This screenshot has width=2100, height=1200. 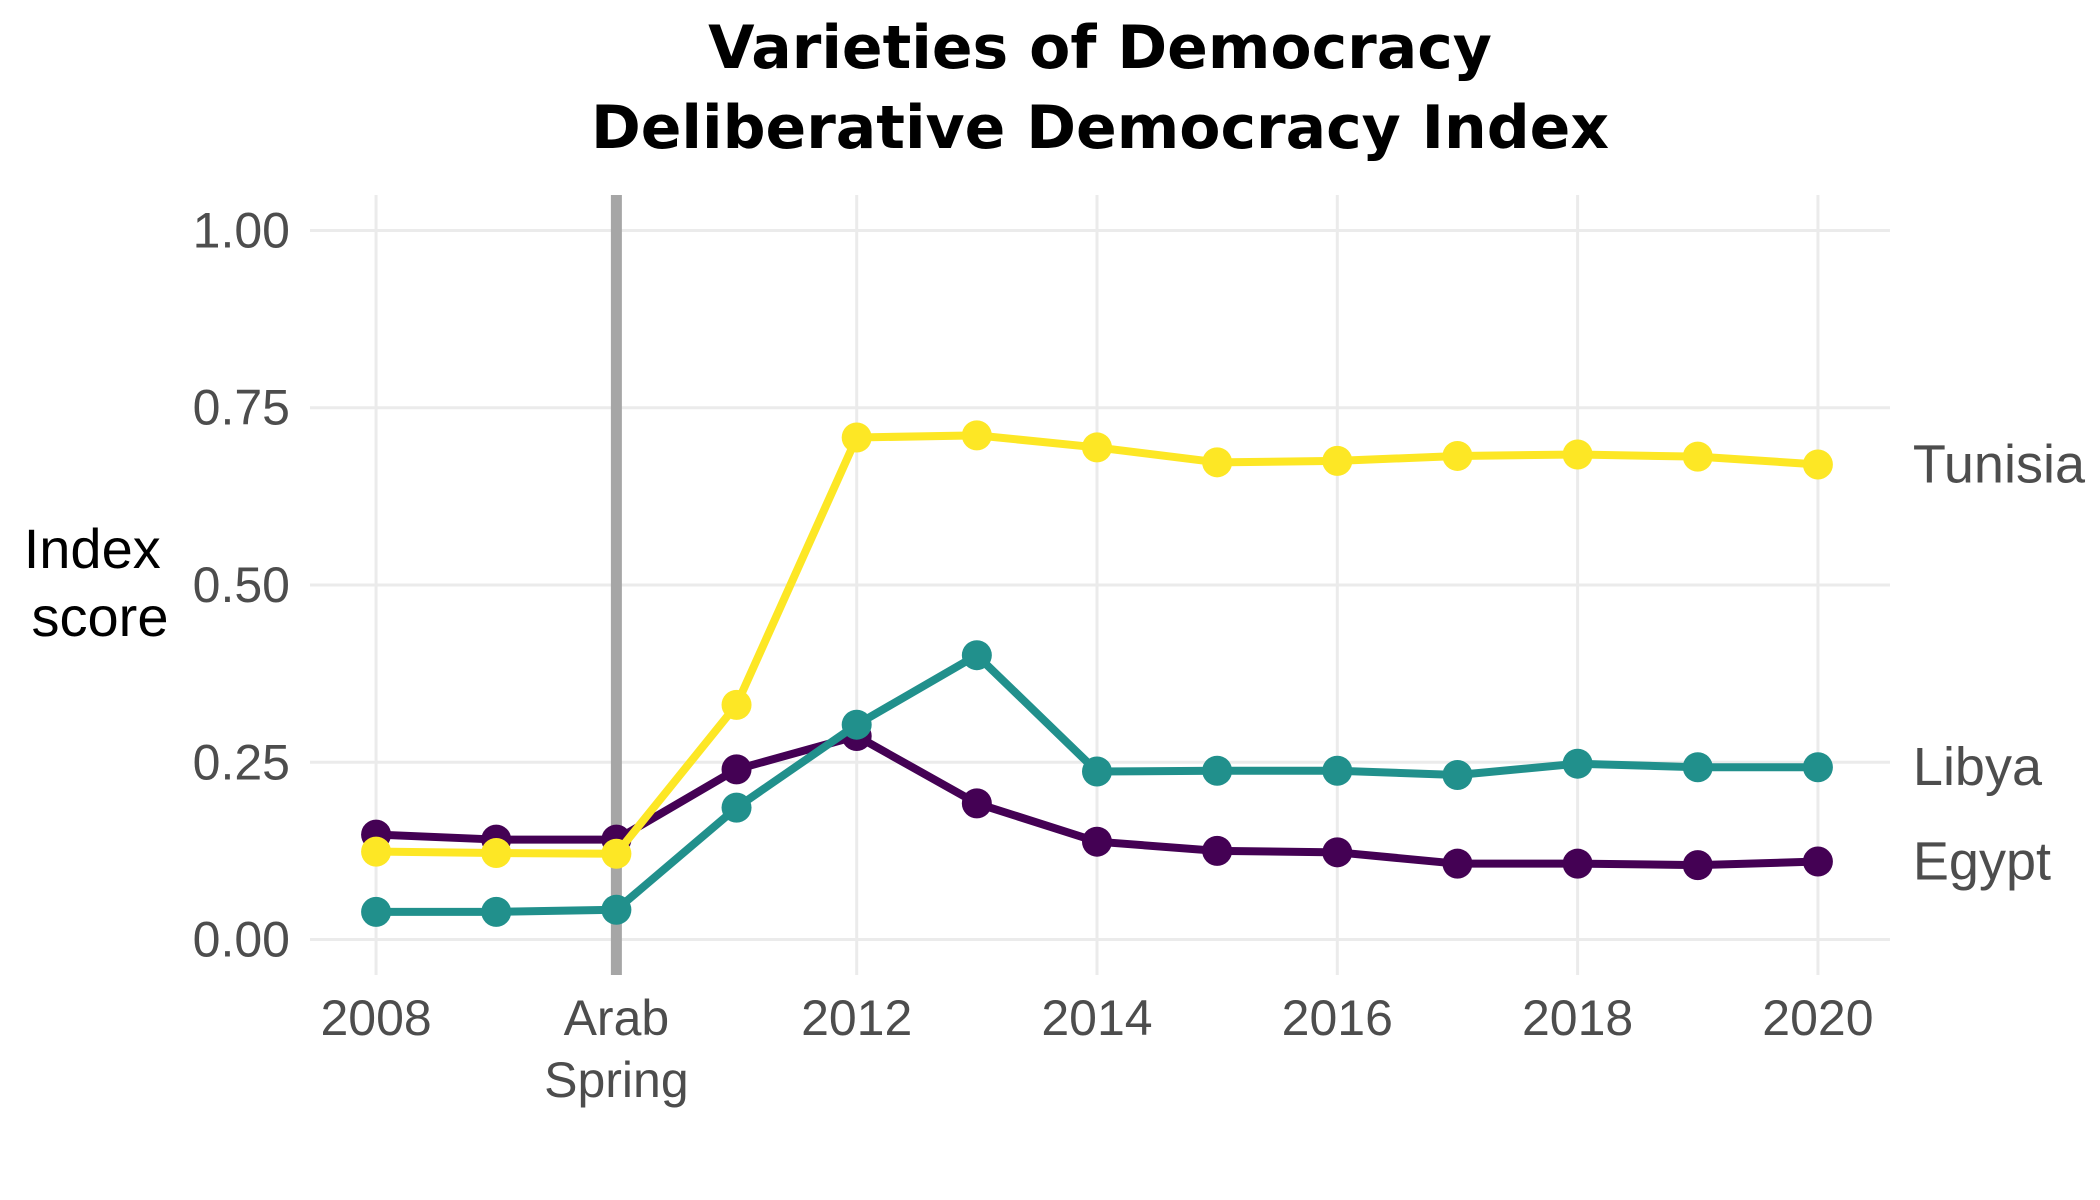 What do you see at coordinates (241, 762) in the screenshot?
I see `y-tick-label: 0.25` at bounding box center [241, 762].